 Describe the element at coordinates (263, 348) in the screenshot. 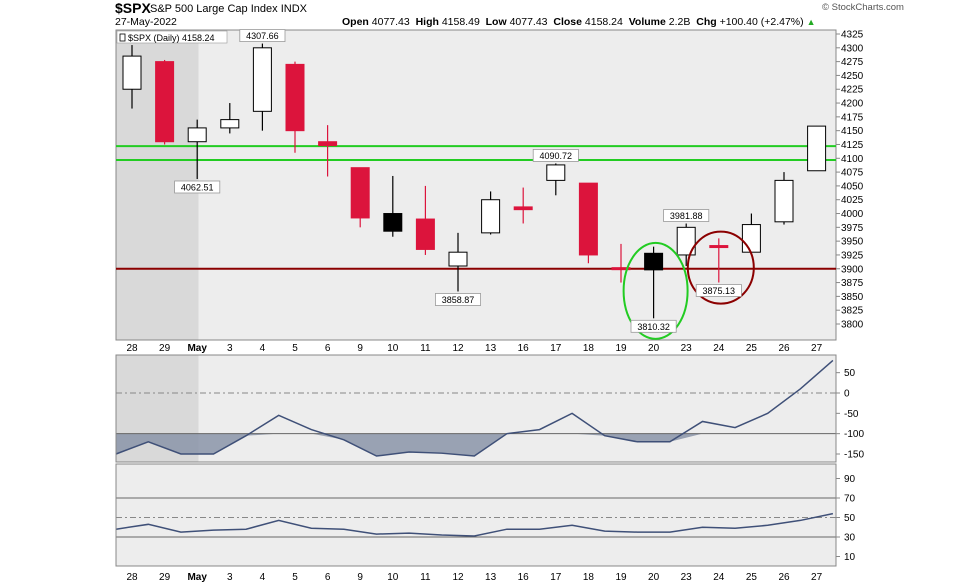

I see `price-x-tick-label: 4` at that location.